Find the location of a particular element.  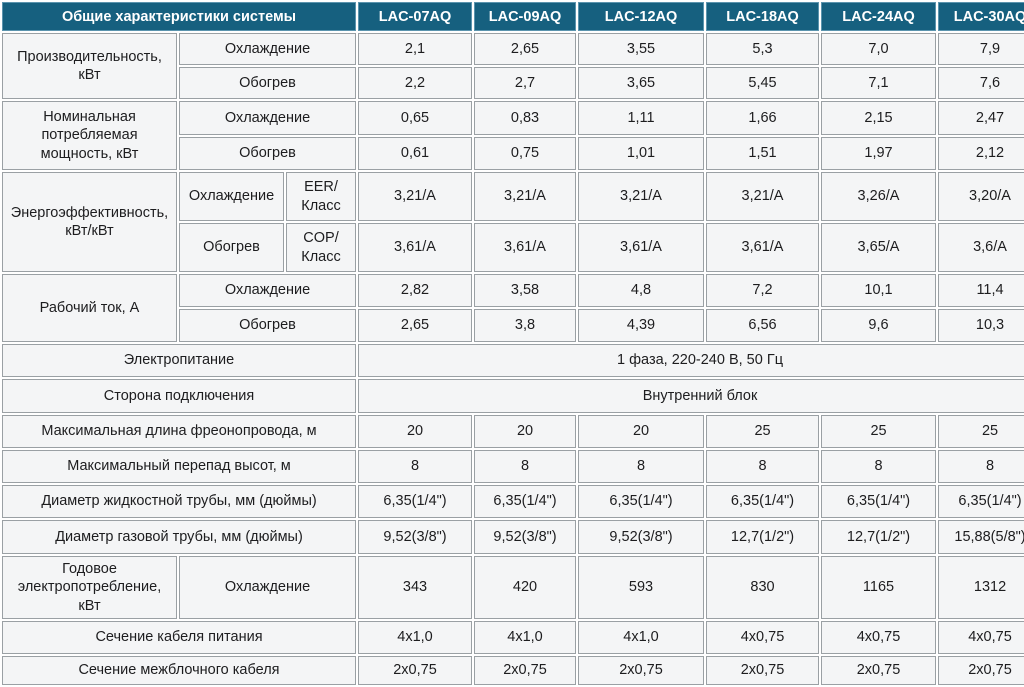

value-cell: 1,66 is located at coordinates (763, 118).